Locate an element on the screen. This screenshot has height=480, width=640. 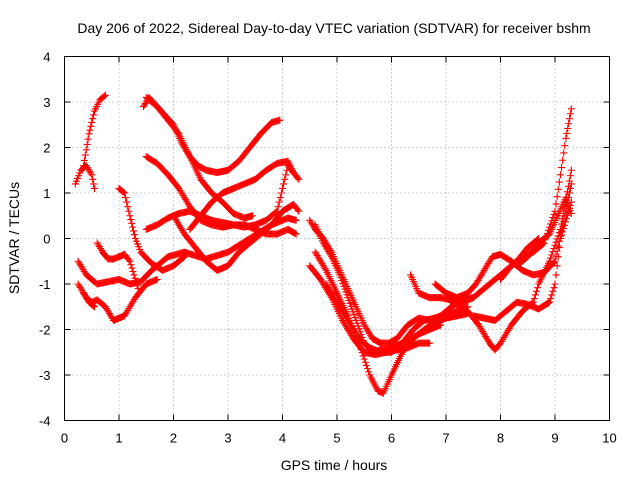
y-tick-label: 2 is located at coordinates (46, 148).